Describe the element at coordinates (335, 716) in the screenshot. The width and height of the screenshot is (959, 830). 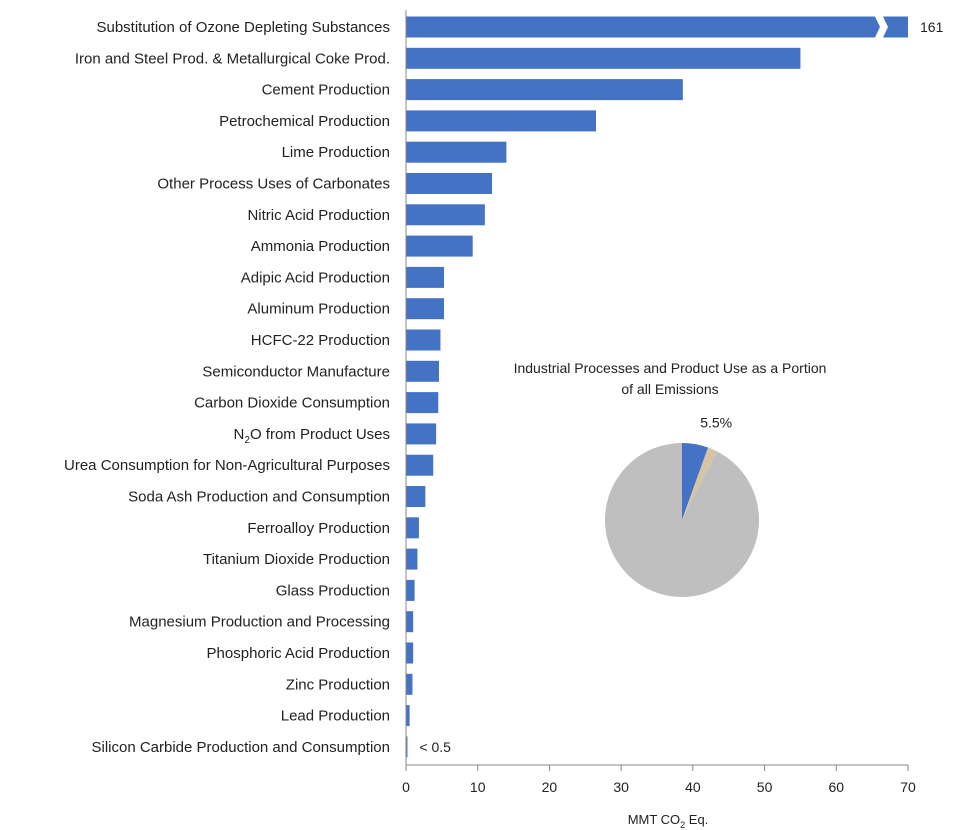
I see `category-label: Lead Production` at that location.